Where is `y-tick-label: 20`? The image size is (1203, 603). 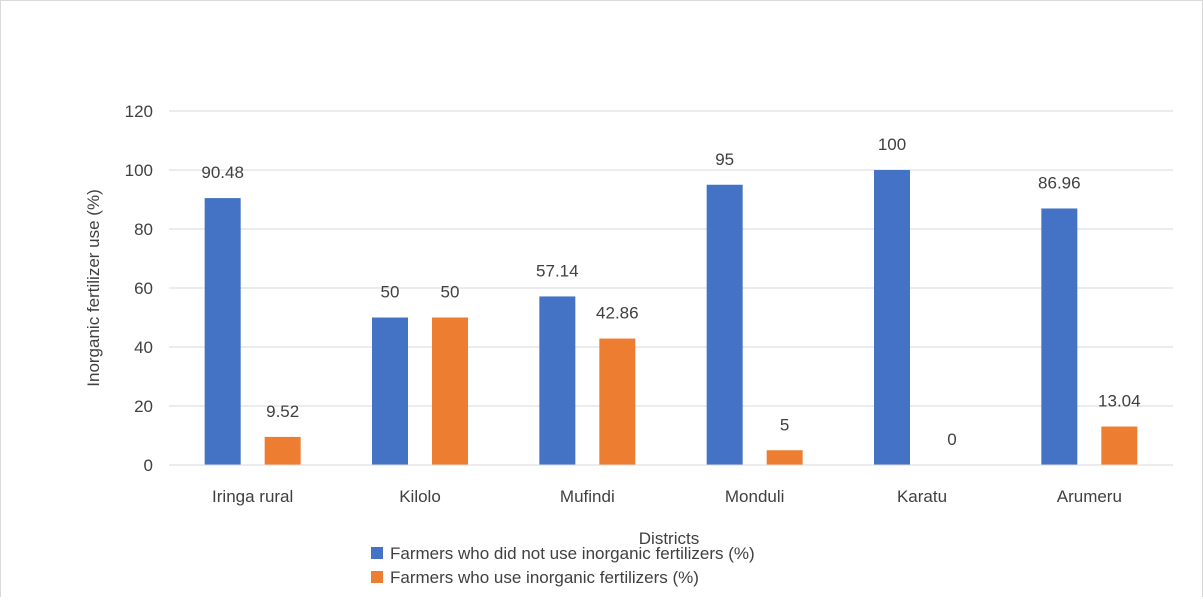 y-tick-label: 20 is located at coordinates (143, 406).